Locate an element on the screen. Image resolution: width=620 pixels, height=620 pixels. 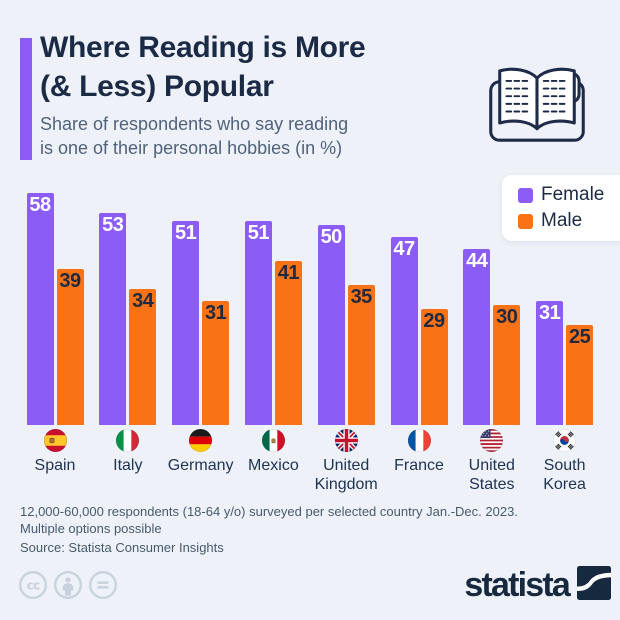
chart-column-italy: 53 34 Italy is located at coordinates (127, 330).